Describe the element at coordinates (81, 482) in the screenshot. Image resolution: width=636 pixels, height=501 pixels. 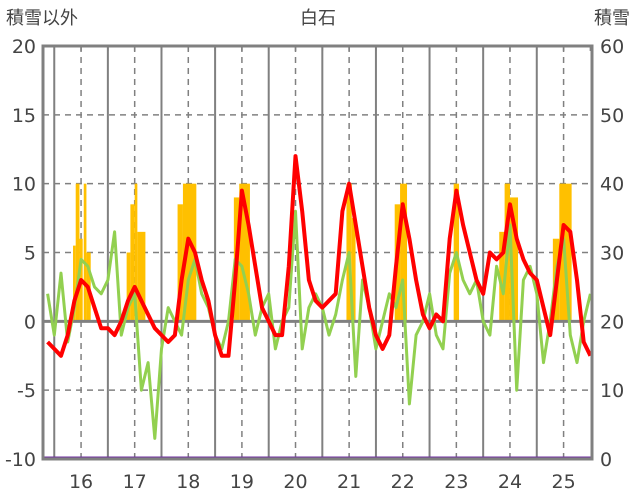
I see `x-tick-label: 16` at that location.